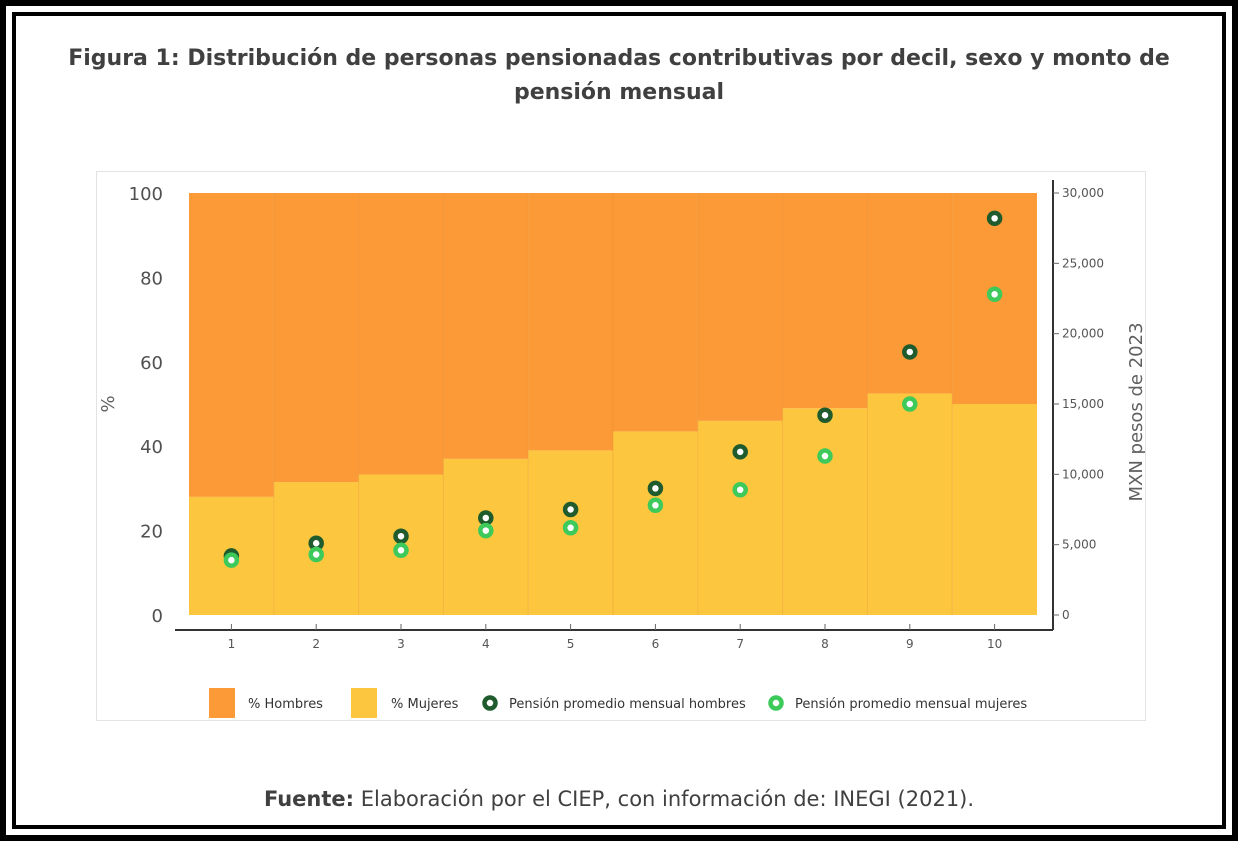 This screenshot has width=1238, height=841. What do you see at coordinates (401, 644) in the screenshot?
I see `x-axis-tick-label: 3` at bounding box center [401, 644].